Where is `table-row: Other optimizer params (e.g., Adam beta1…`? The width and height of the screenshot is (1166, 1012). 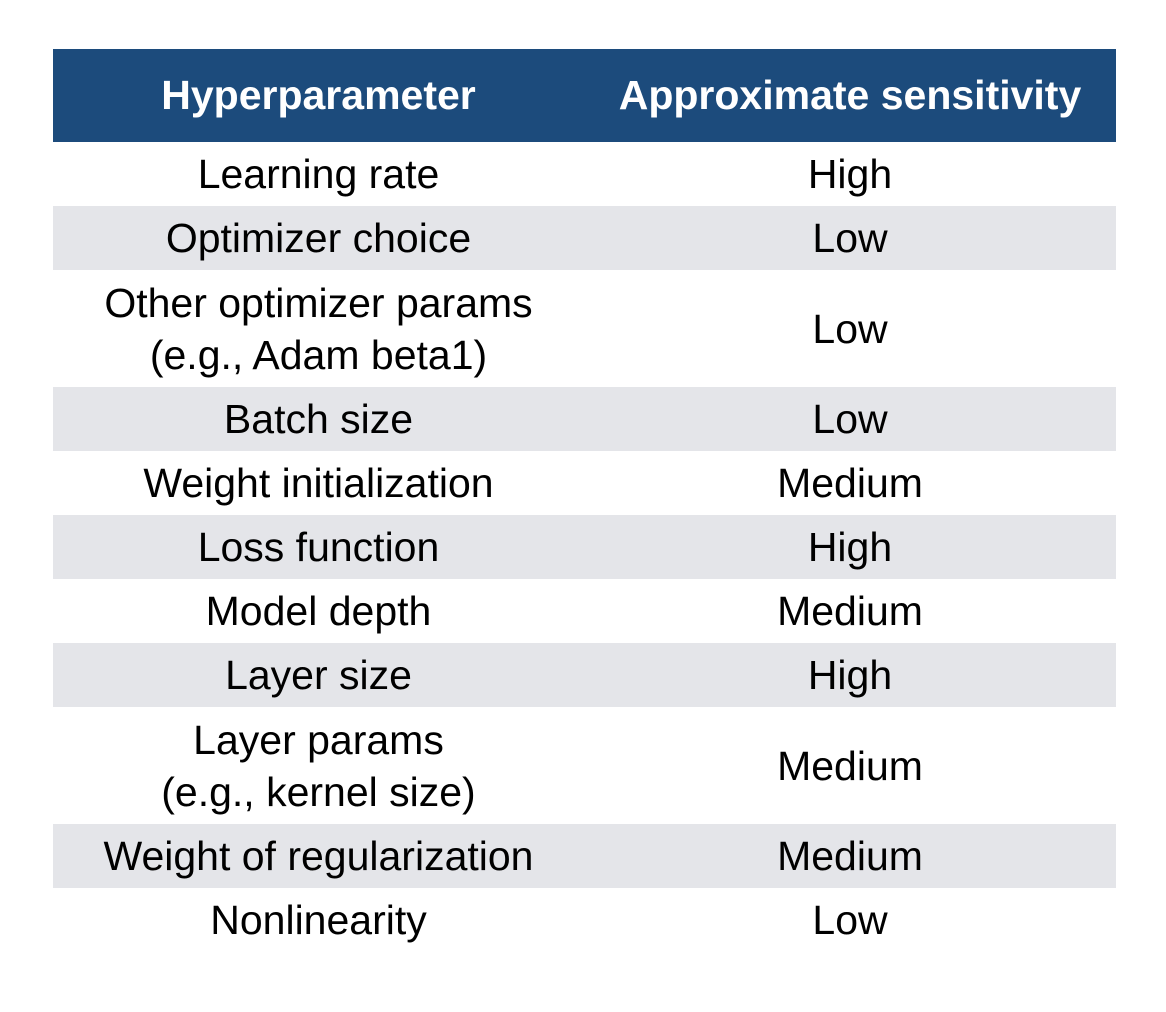
table-row: Other optimizer params (e.g., Adam beta1… is located at coordinates (584, 328).